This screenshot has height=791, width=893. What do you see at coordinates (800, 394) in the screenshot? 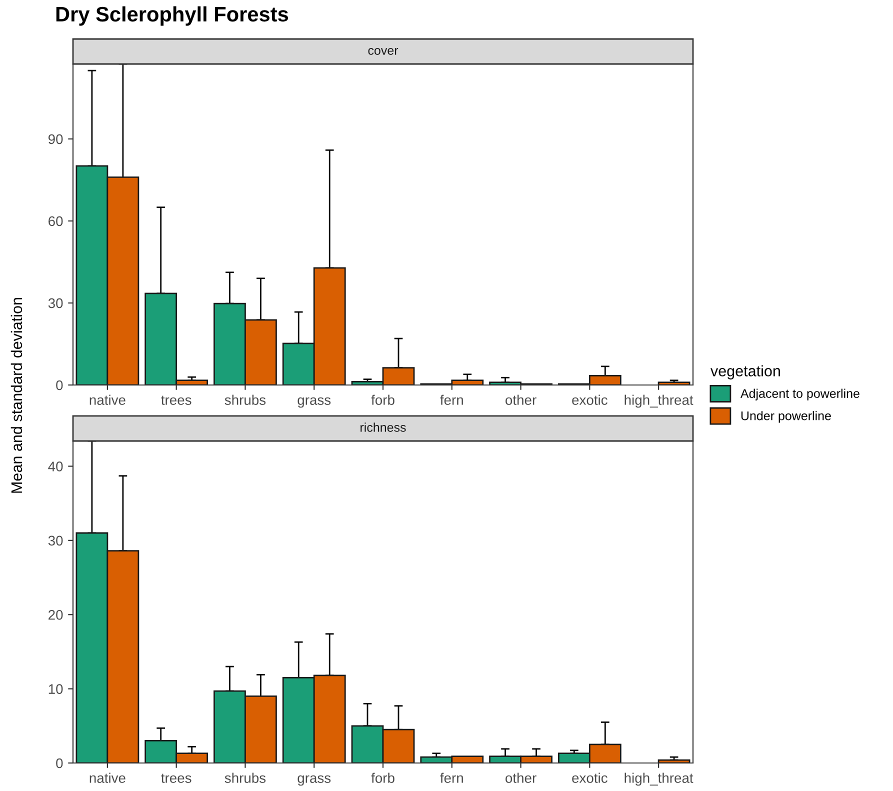
I see `legend-label: Adjacent to powerline` at bounding box center [800, 394].